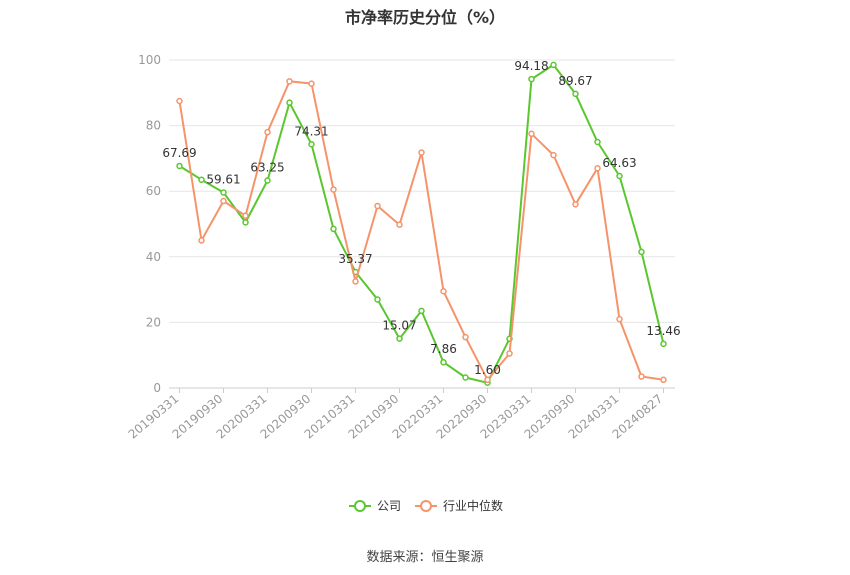 This screenshot has width=850, height=575. What do you see at coordinates (149, 60) in the screenshot?
I see `y-tick-label: 100` at bounding box center [149, 60].